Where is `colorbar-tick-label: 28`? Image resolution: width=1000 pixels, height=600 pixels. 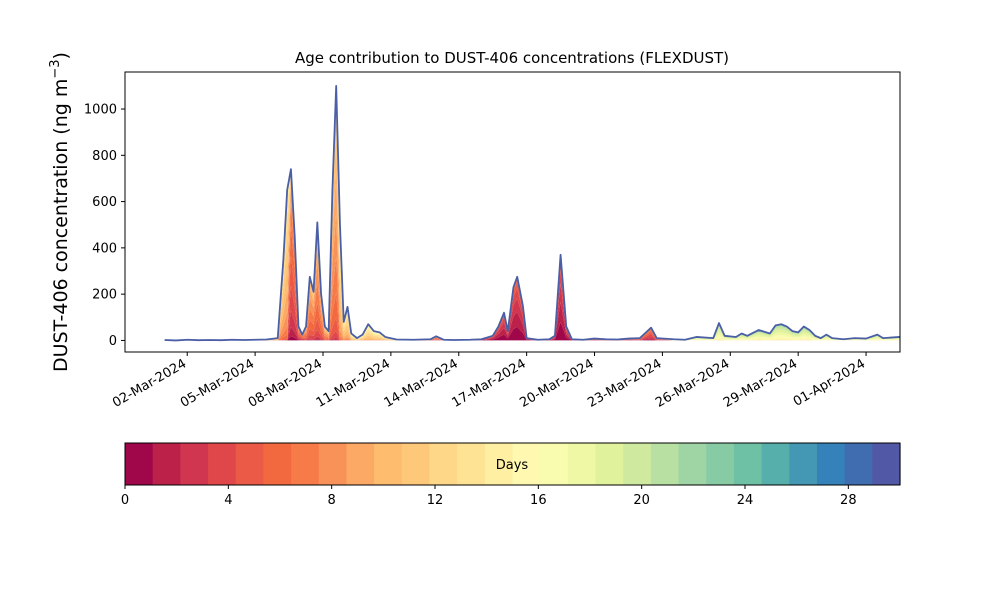
colorbar-tick-label: 28 is located at coordinates (848, 500).